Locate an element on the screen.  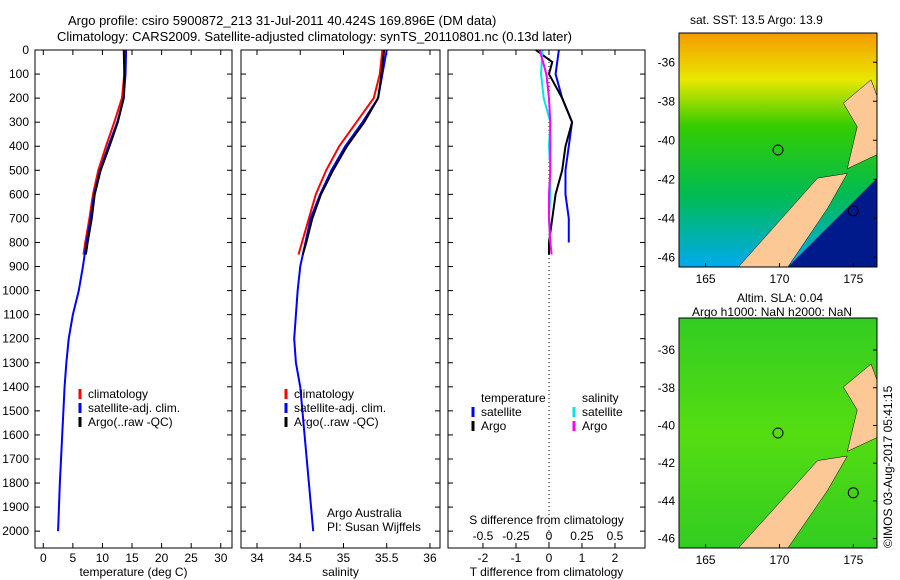
series-climatology is located at coordinates (340, 152).